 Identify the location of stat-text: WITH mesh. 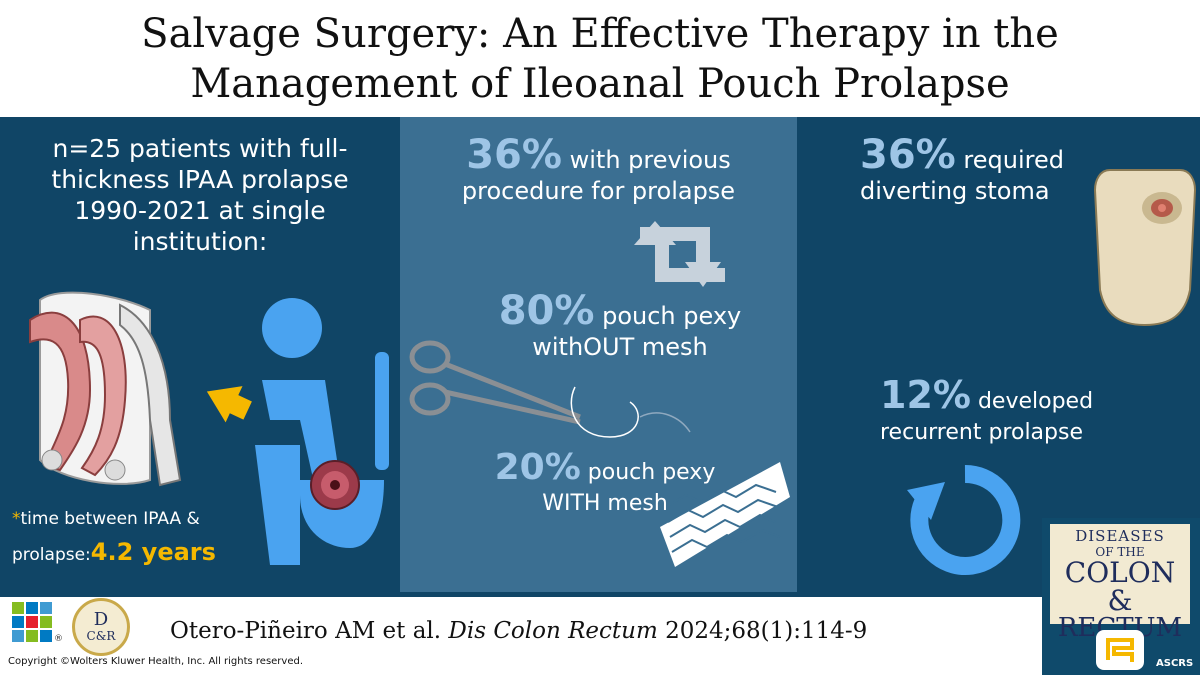
(605, 503).